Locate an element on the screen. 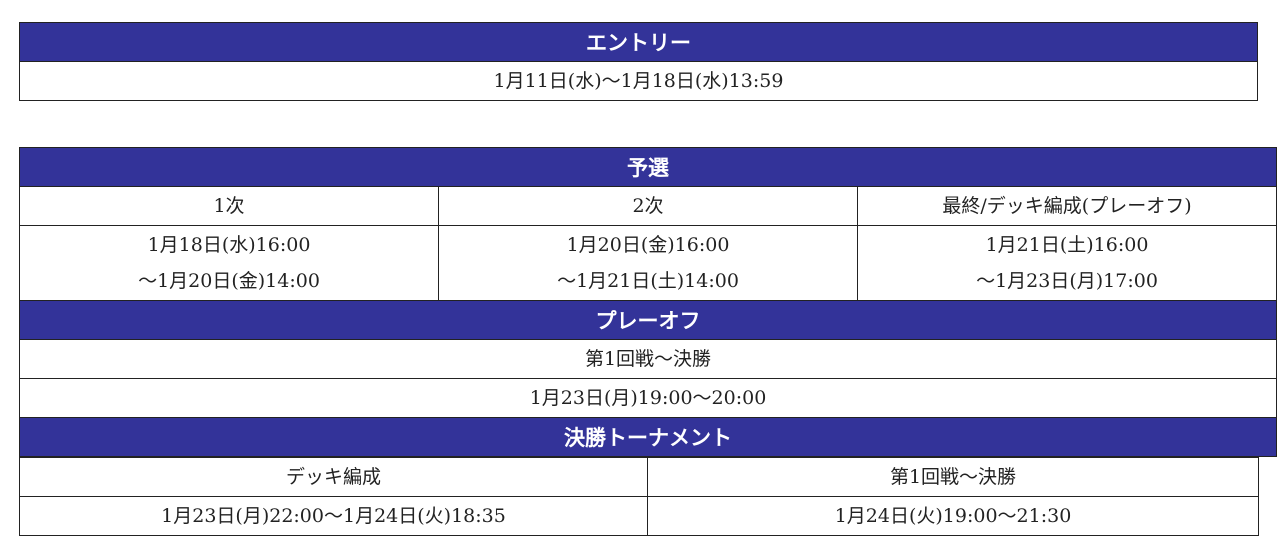 The image size is (1280, 557). round-2-start: 1月20日(金)16:00 is located at coordinates (648, 245).